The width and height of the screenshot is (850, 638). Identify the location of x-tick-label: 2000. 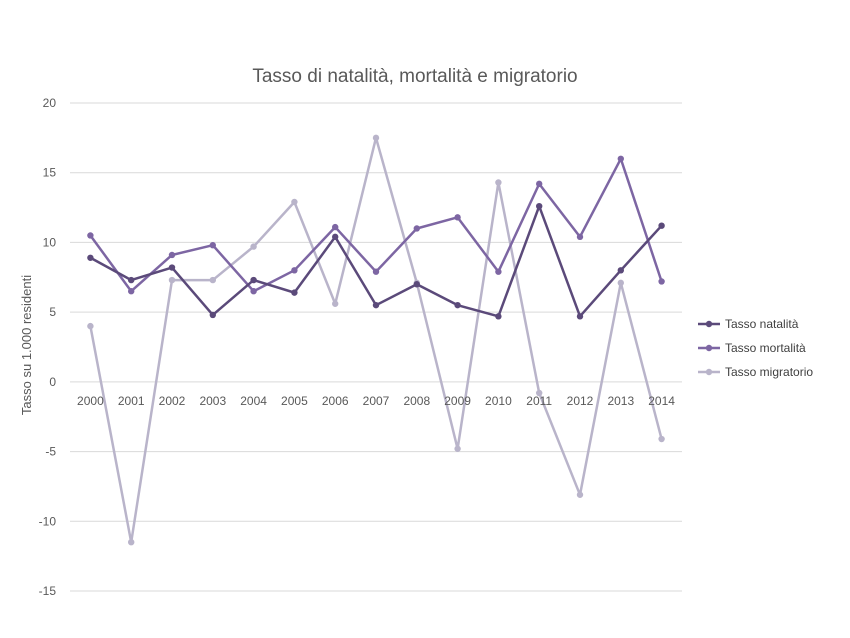
(90, 401).